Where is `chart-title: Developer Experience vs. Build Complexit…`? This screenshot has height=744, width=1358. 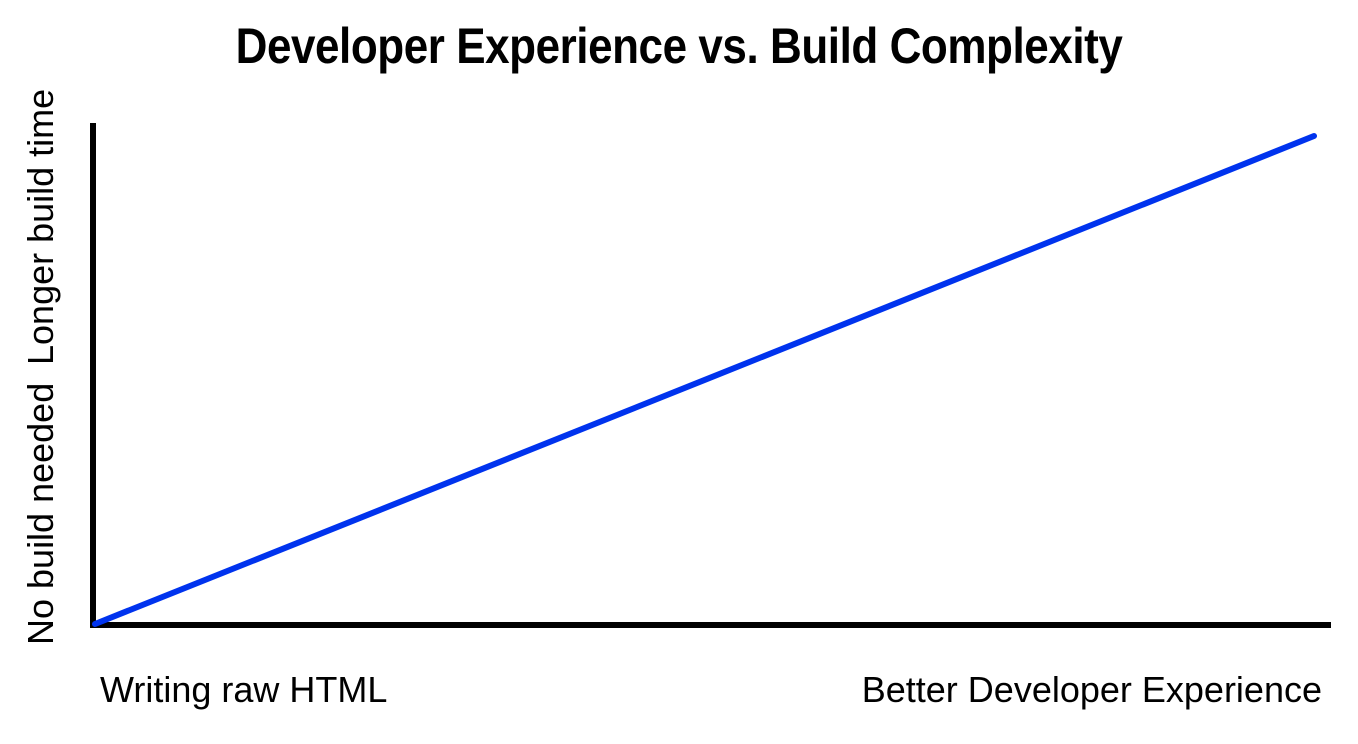
chart-title: Developer Experience vs. Build Complexit… is located at coordinates (679, 46).